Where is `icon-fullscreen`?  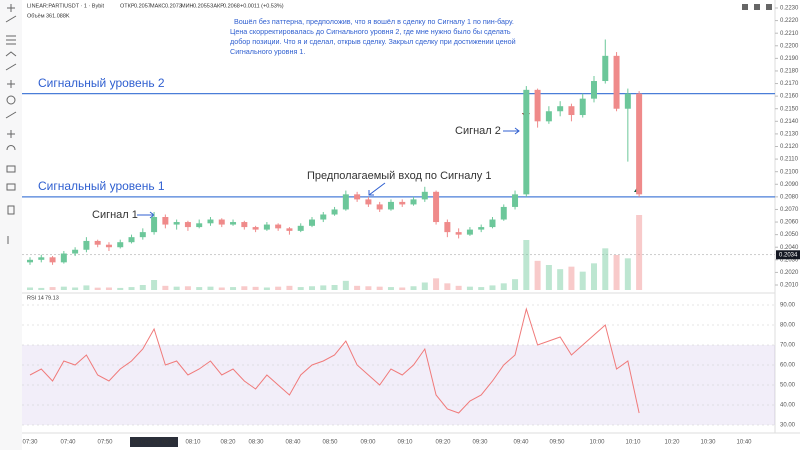 icon-fullscreen is located at coordinates (757, 7).